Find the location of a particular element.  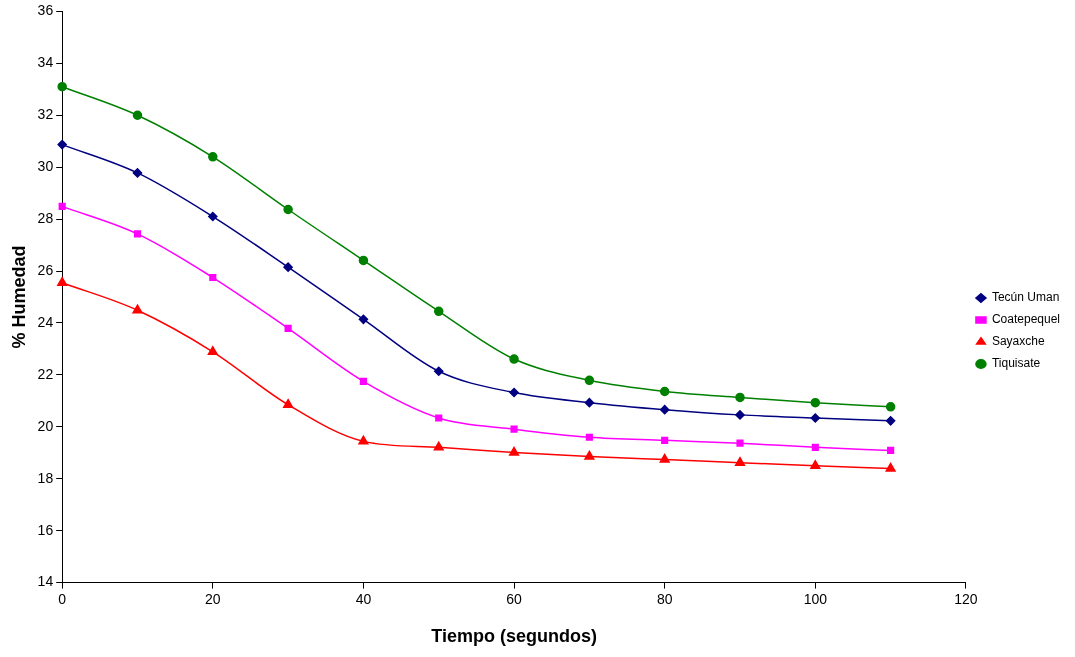

y-tick-label: 14 is located at coordinates (45, 581).